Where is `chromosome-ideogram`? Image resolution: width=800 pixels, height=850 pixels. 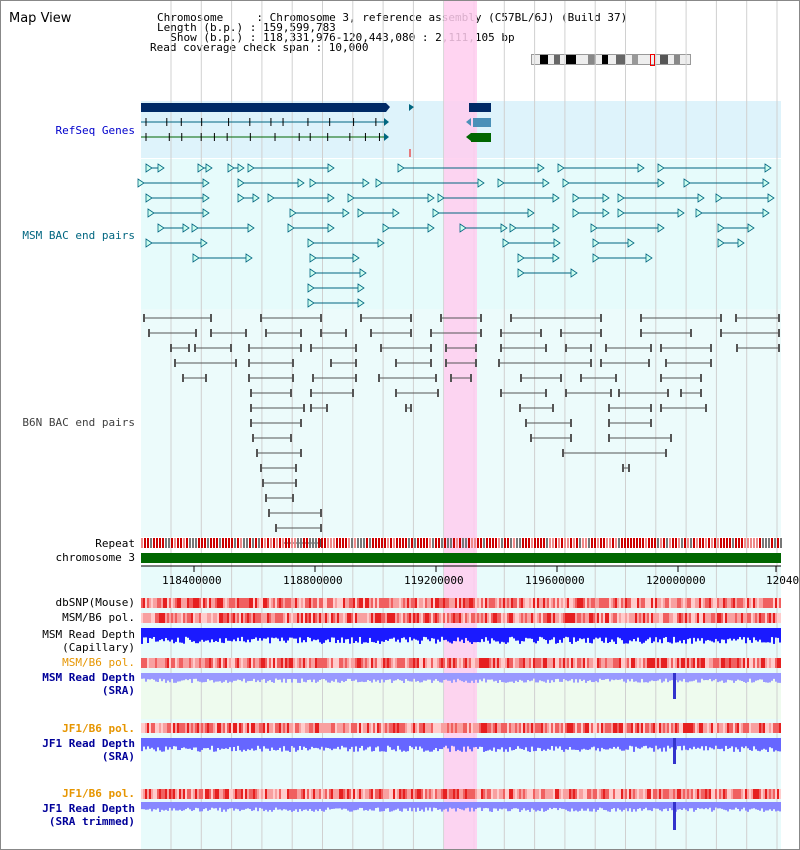
chromosome-ideogram is located at coordinates (611, 60).